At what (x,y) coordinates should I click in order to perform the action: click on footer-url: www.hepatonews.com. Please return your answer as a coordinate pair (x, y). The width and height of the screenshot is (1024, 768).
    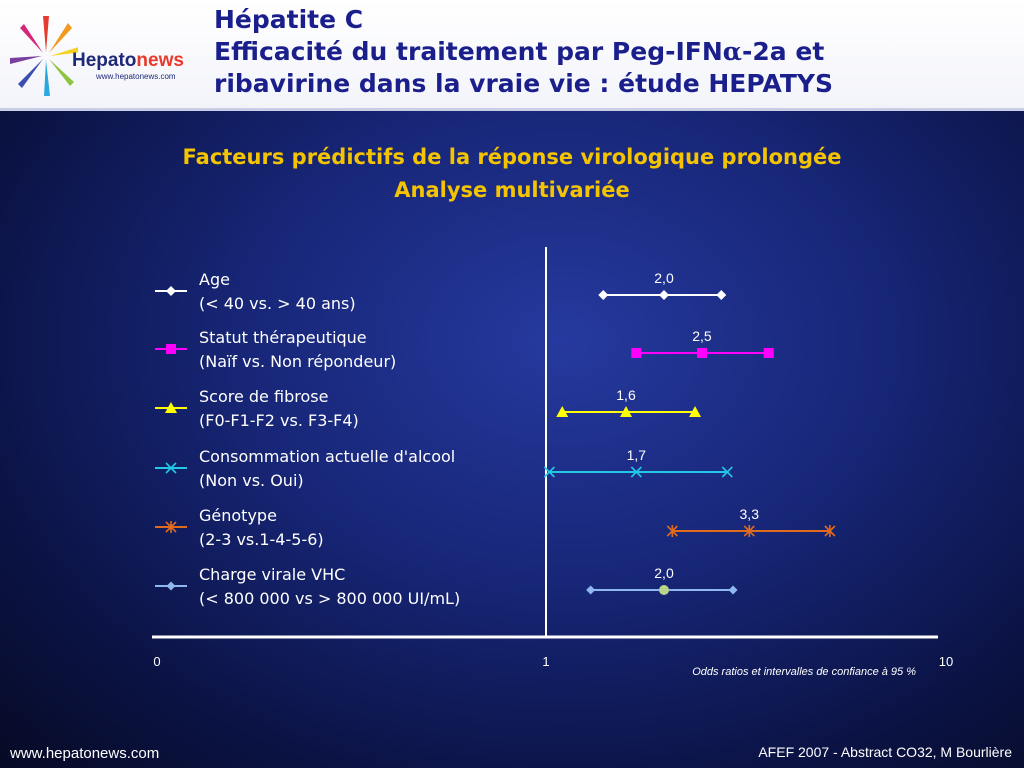
    Looking at the image, I should click on (85, 753).